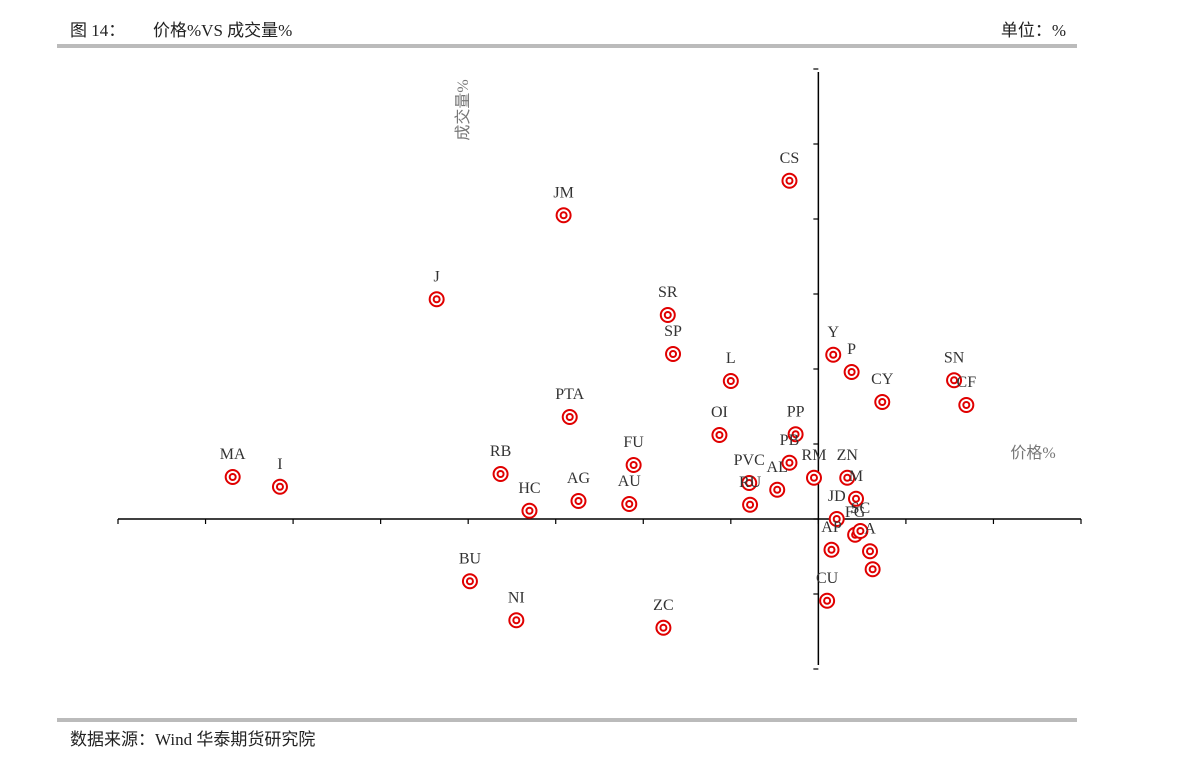  What do you see at coordinates (579, 478) in the screenshot?
I see `point-label: AG` at bounding box center [579, 478].